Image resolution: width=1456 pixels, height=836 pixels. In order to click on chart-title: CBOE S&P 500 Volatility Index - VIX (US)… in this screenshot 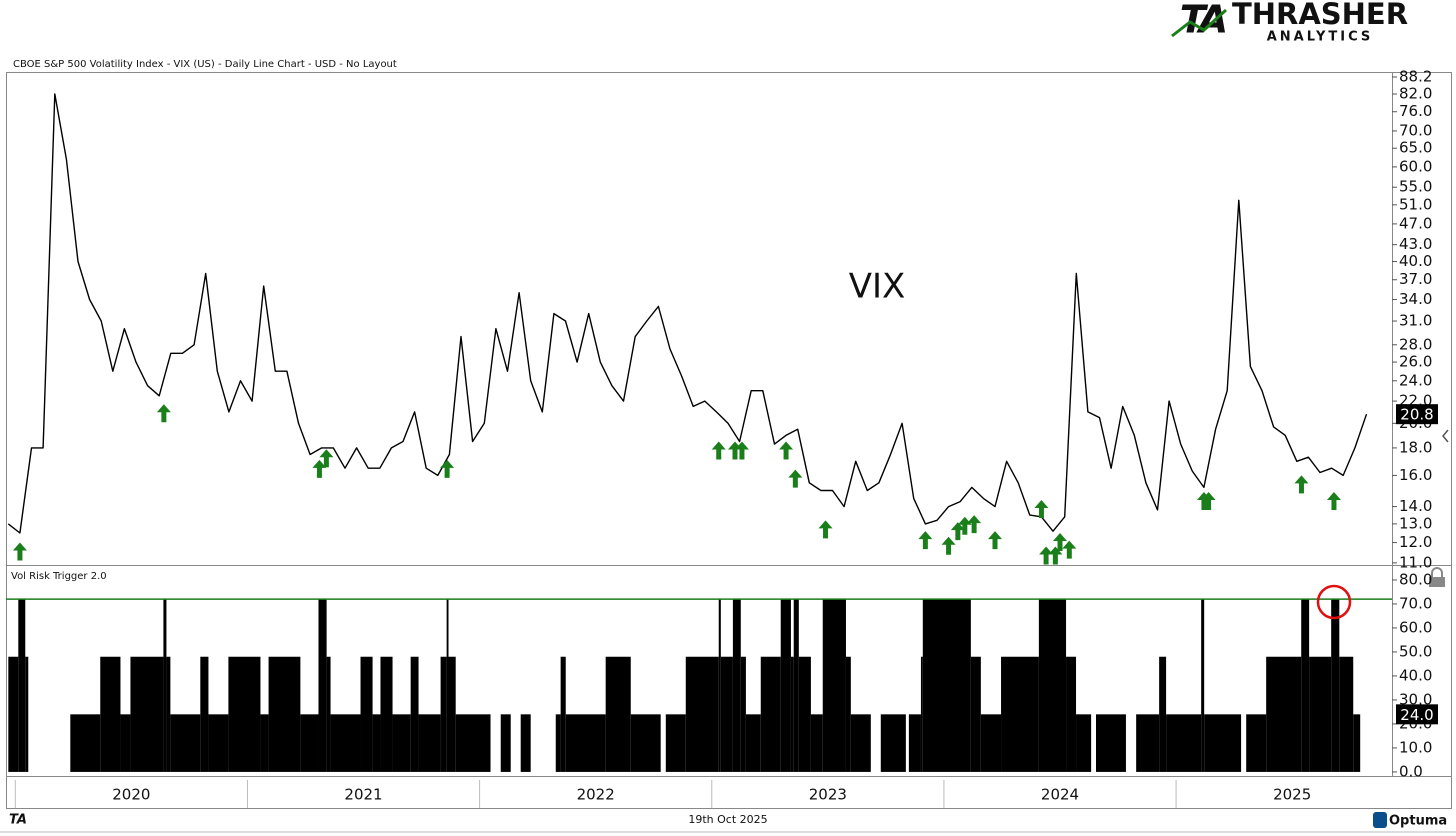, I will do `click(205, 64)`.